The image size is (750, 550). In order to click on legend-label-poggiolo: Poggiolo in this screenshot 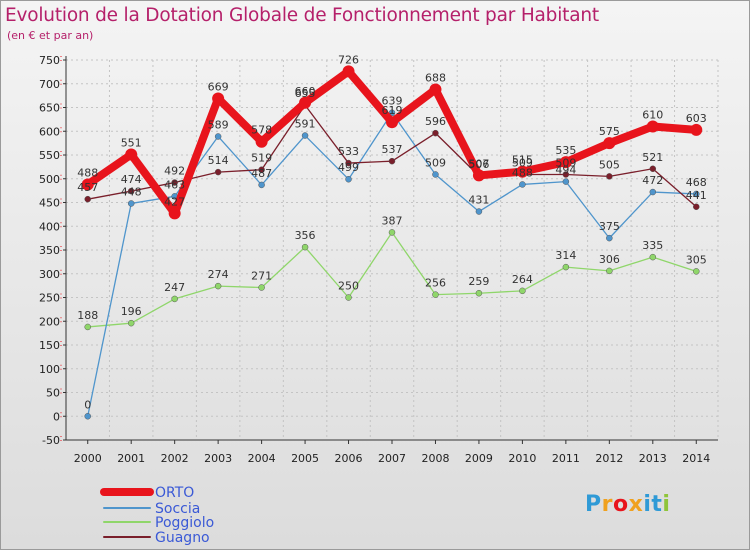, I will do `click(184, 523)`.